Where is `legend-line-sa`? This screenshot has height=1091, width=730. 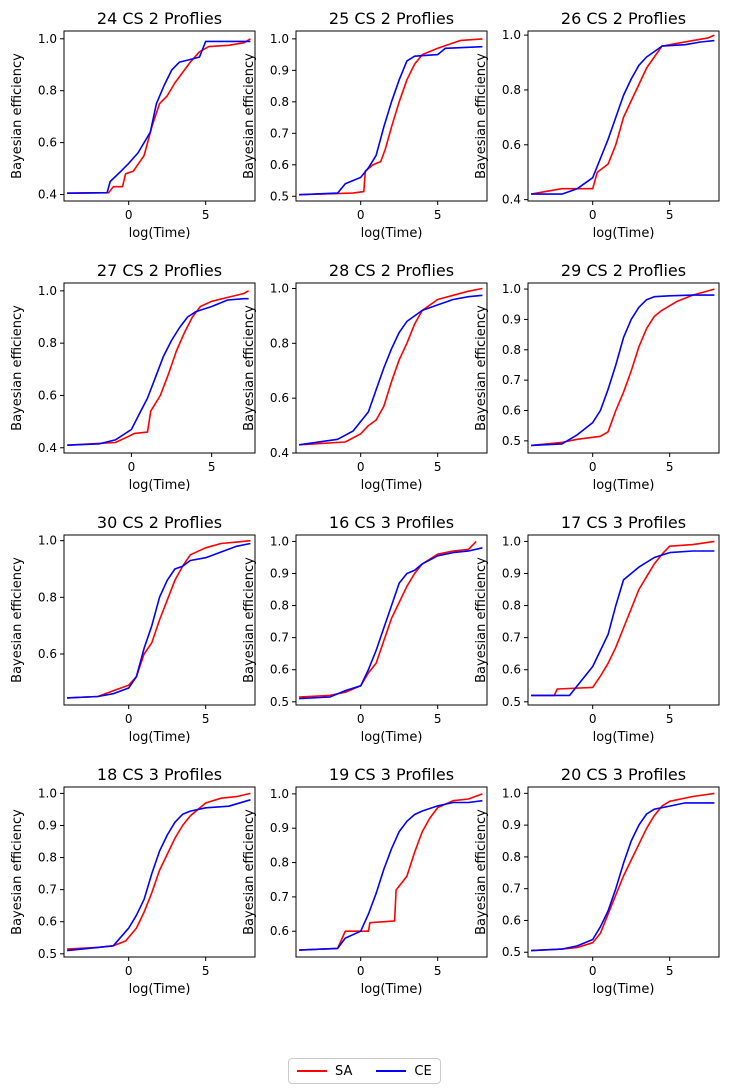
legend-line-sa is located at coordinates (312, 1071).